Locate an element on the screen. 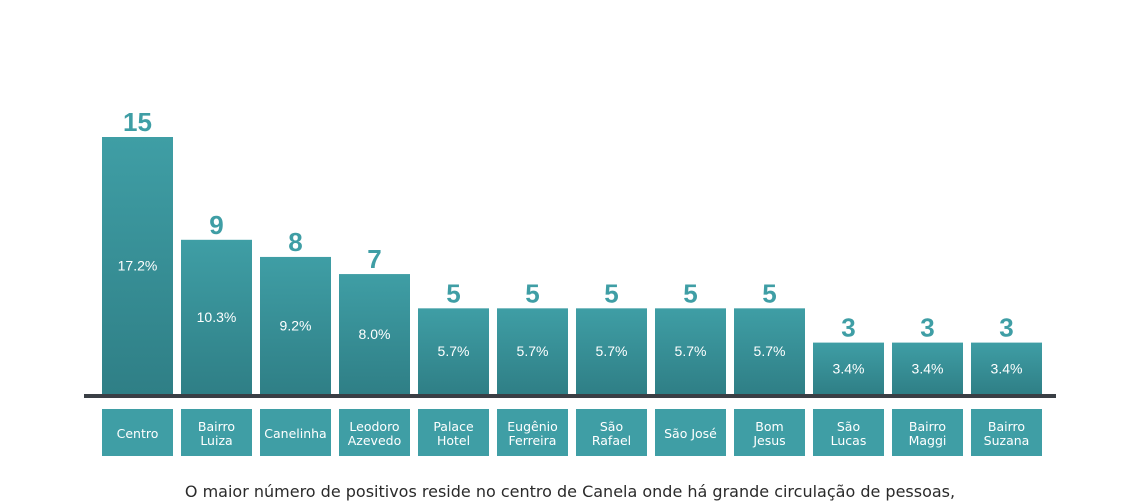  category-label: Bairro Luiza is located at coordinates (216, 433).